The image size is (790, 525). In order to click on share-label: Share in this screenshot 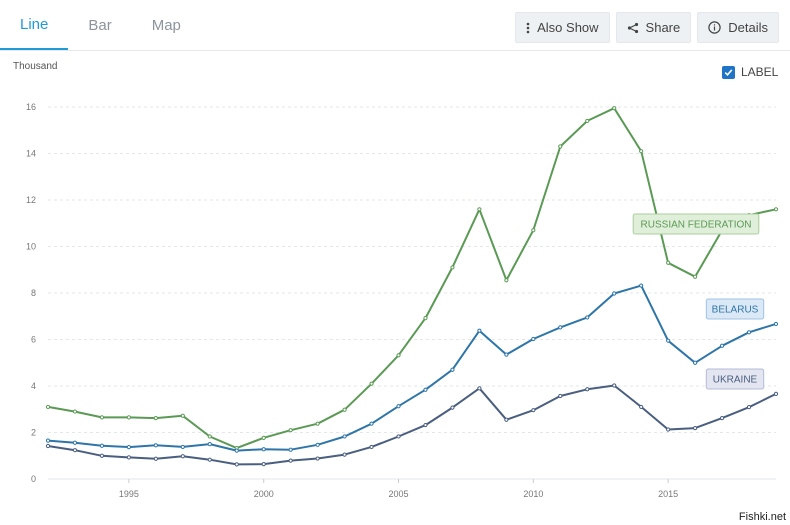, I will do `click(663, 27)`.